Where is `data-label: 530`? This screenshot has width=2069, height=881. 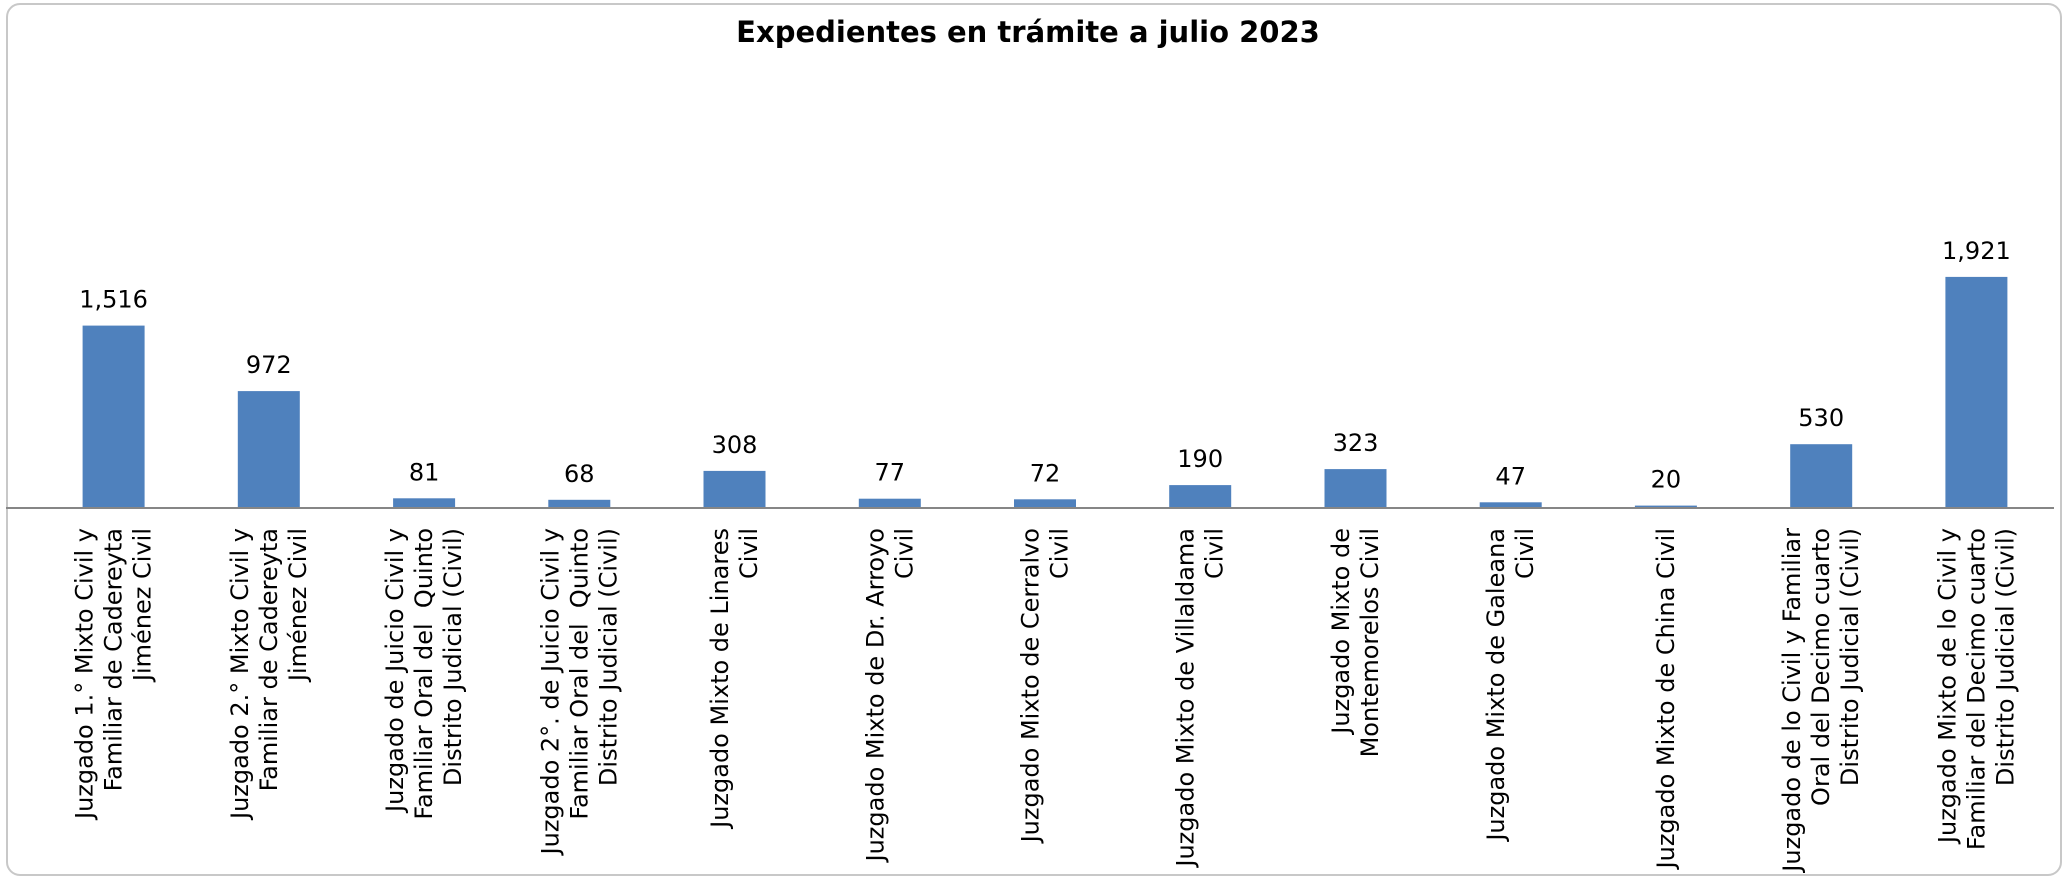 data-label: 530 is located at coordinates (1821, 418).